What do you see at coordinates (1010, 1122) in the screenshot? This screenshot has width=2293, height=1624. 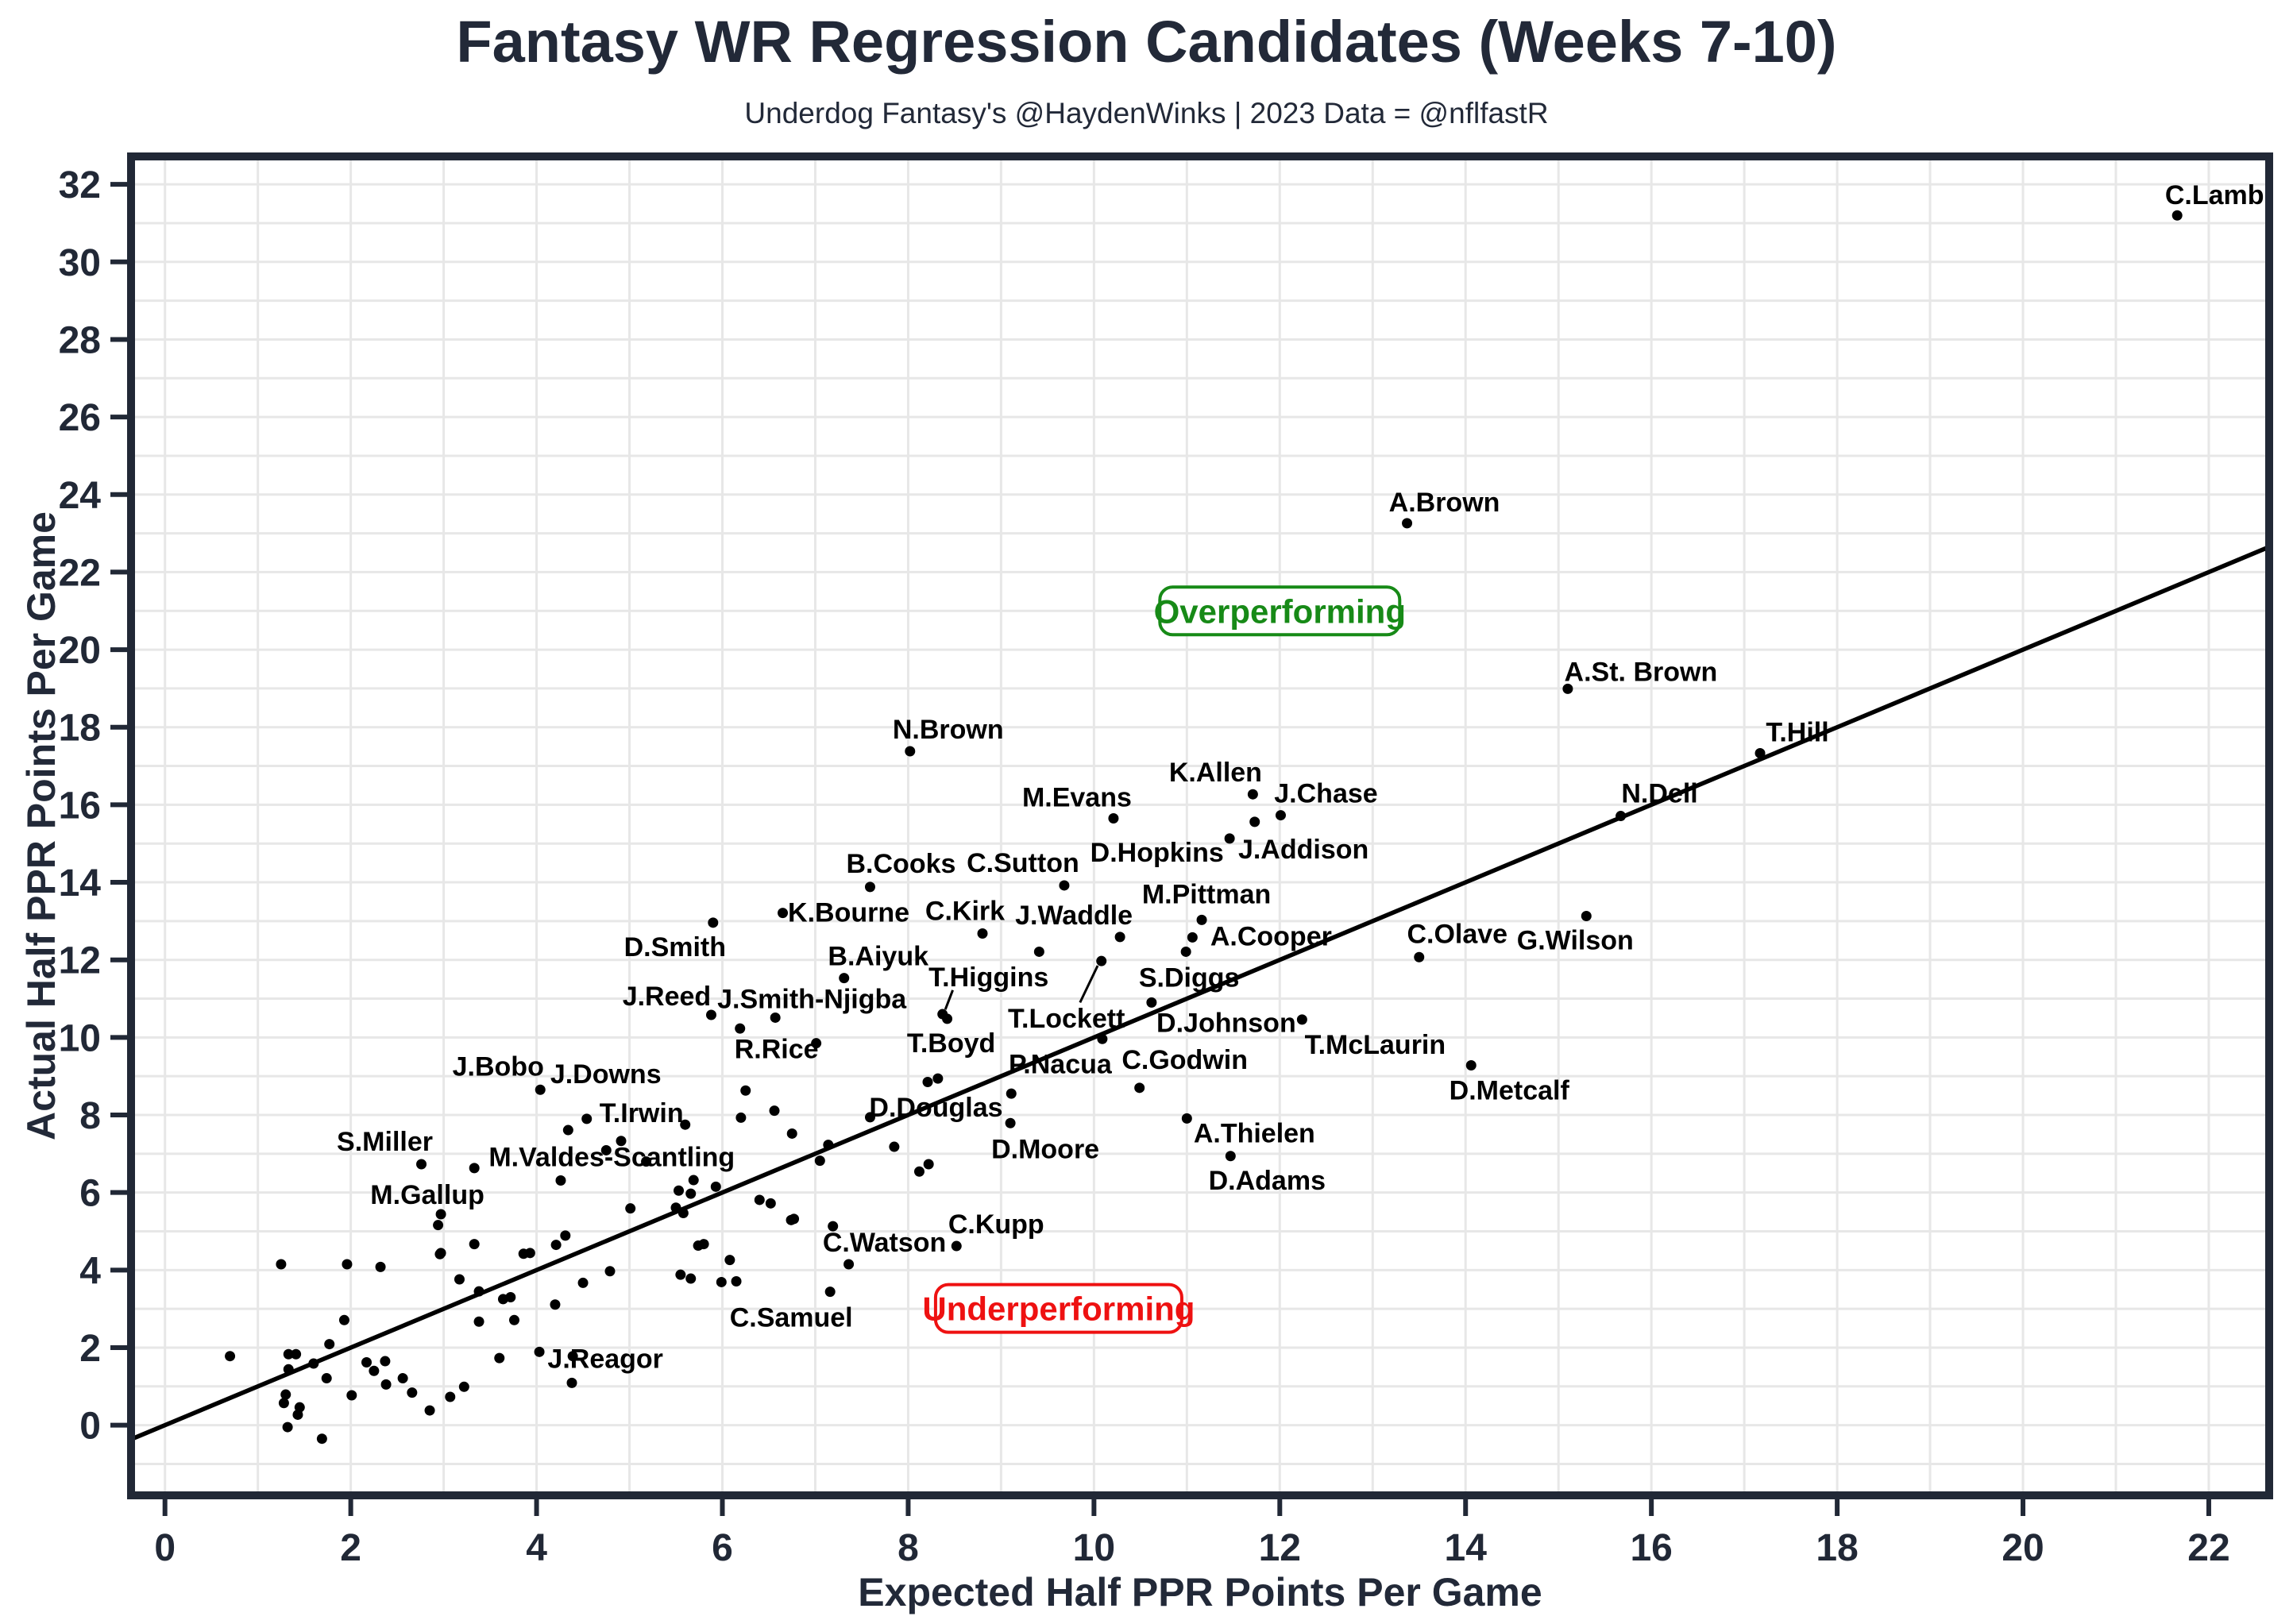 I see `data-point-d-moore` at bounding box center [1010, 1122].